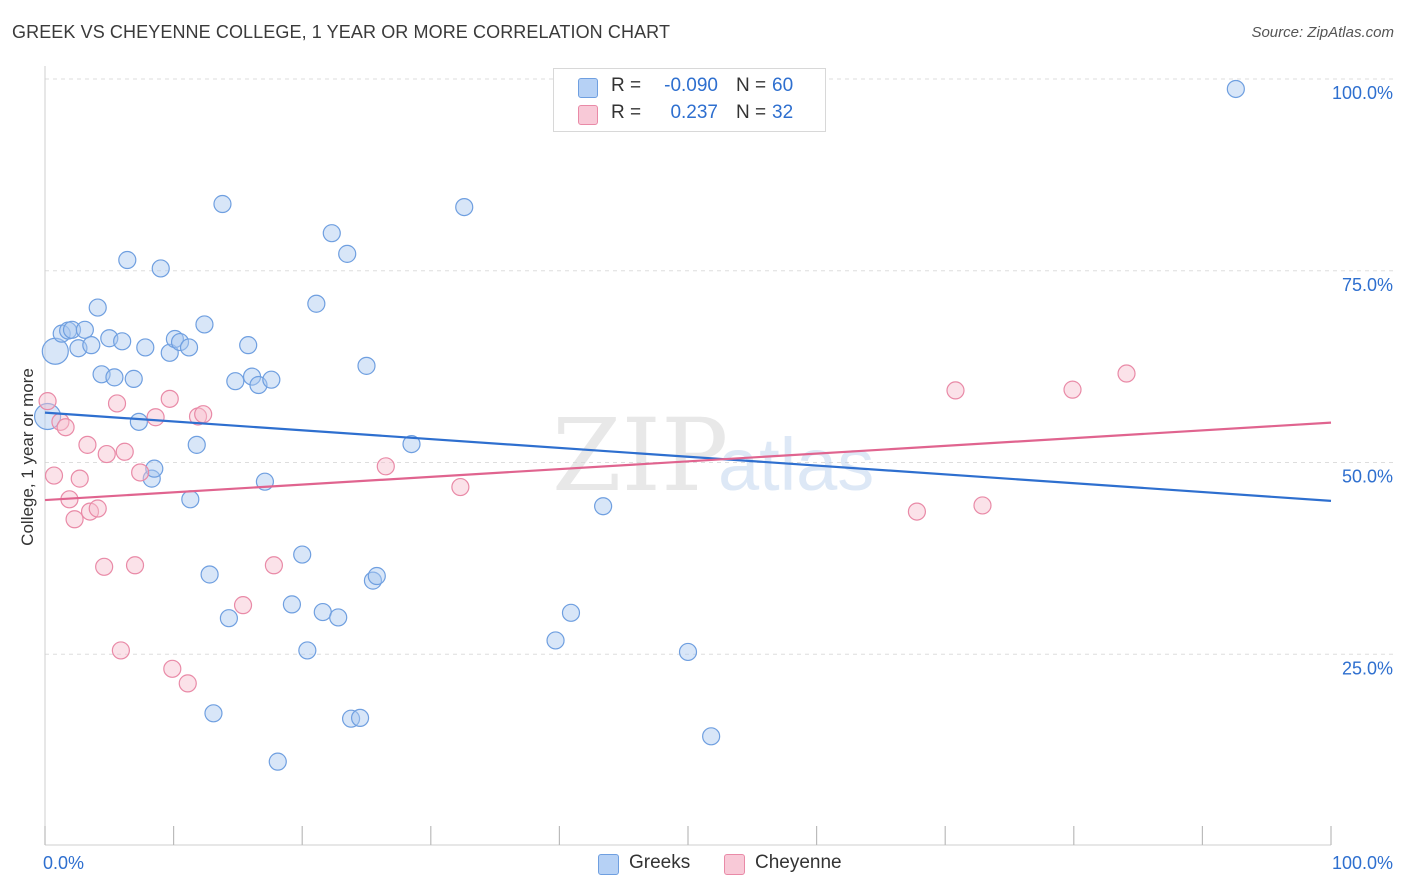 The image size is (1406, 892). What do you see at coordinates (588, 115) in the screenshot?
I see `cheyenne-swatch` at bounding box center [588, 115].